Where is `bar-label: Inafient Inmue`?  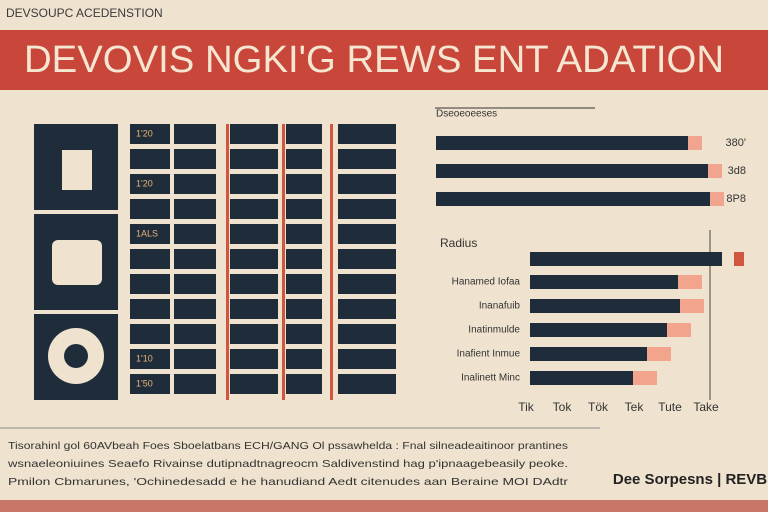 bar-label: Inafient Inmue is located at coordinates (489, 354).